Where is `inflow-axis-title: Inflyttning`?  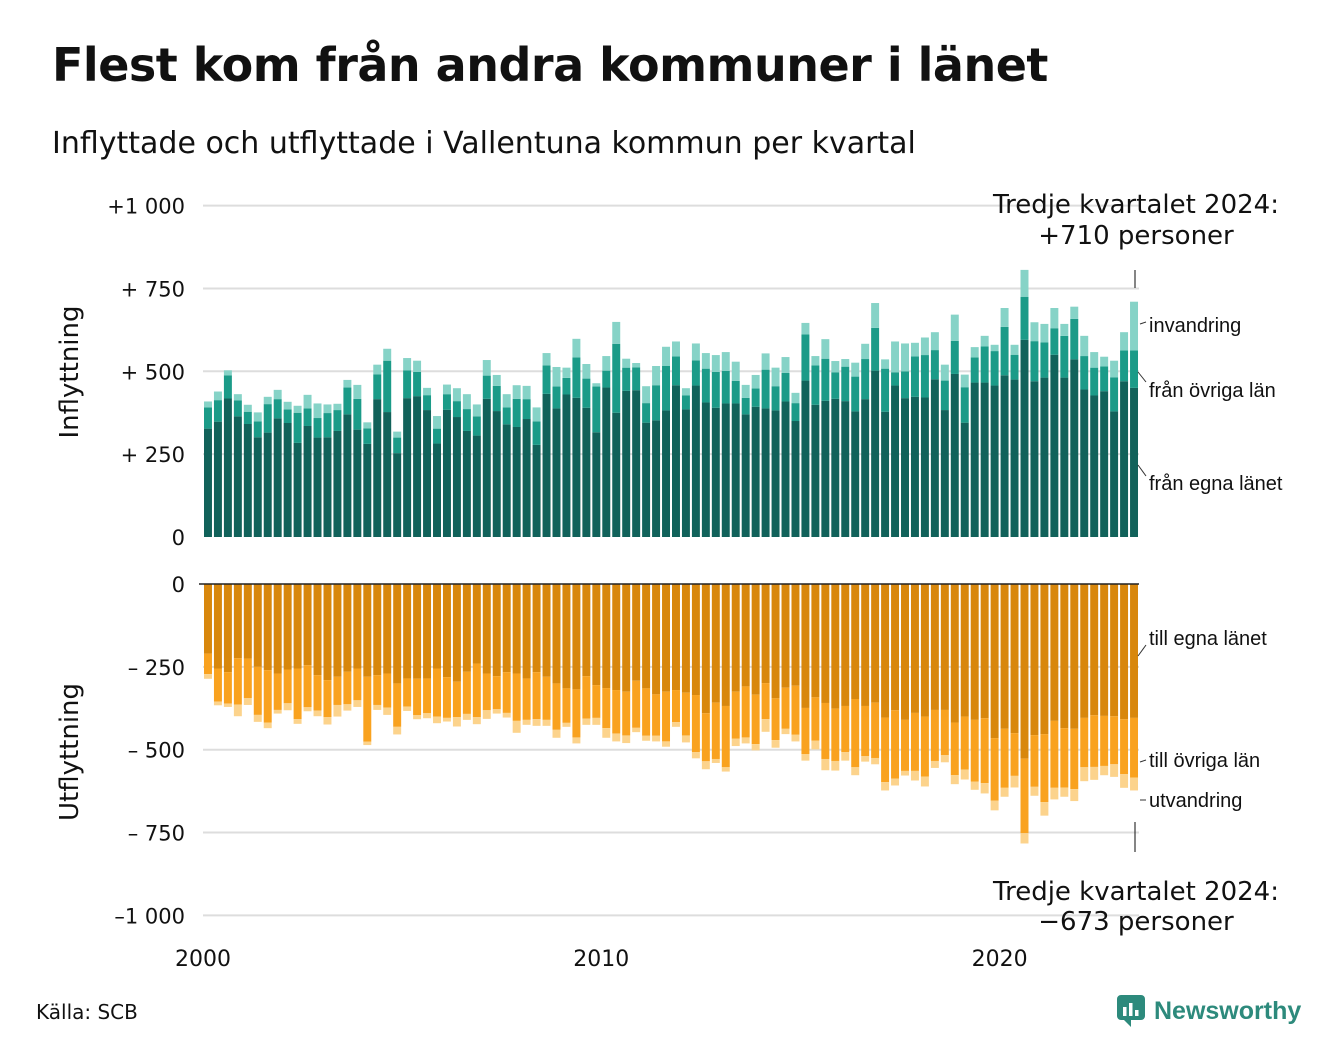 inflow-axis-title: Inflyttning is located at coordinates (70, 372).